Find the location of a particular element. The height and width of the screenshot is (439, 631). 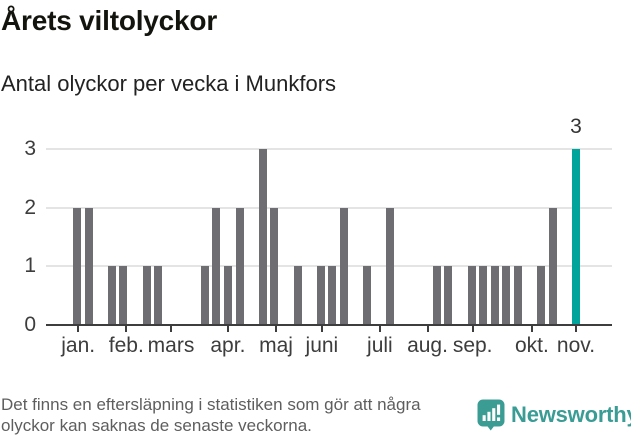

newsworthy-logo: Newsworthy is located at coordinates (554, 415).